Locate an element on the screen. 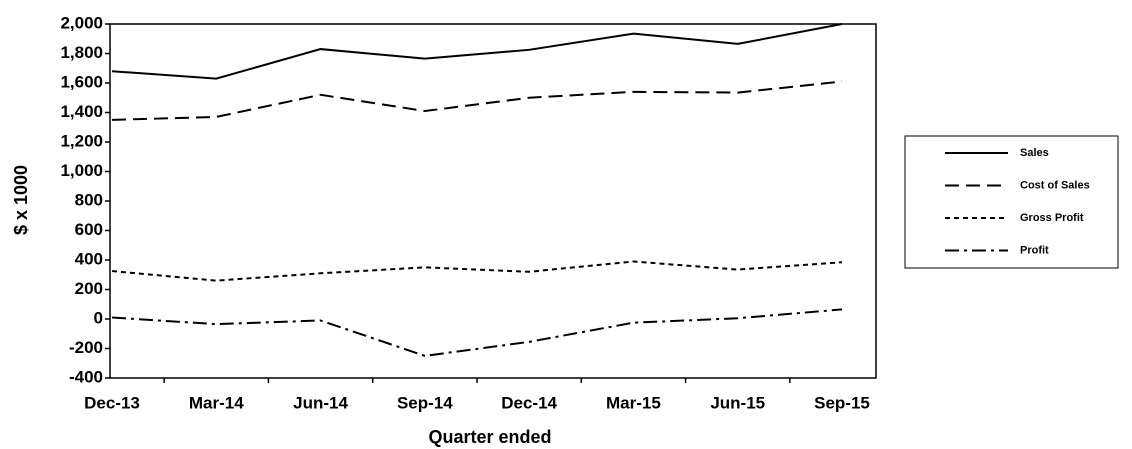 This screenshot has height=449, width=1132. y-tick-label: 1,600 is located at coordinates (81, 81).